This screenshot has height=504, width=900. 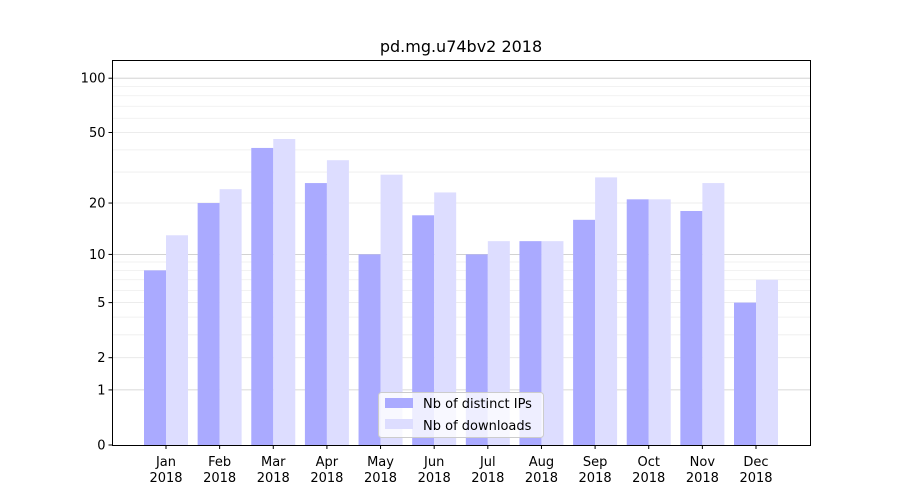 What do you see at coordinates (745, 373) in the screenshot?
I see `bar-ips-dec` at bounding box center [745, 373].